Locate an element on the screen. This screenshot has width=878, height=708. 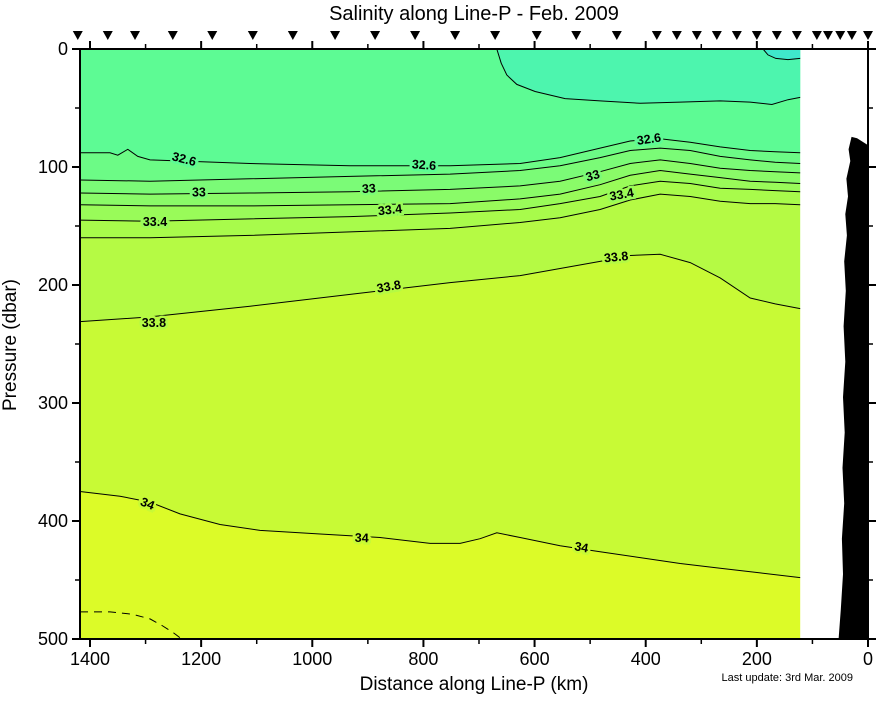
x-tick-label: 1000 is located at coordinates (312, 659).